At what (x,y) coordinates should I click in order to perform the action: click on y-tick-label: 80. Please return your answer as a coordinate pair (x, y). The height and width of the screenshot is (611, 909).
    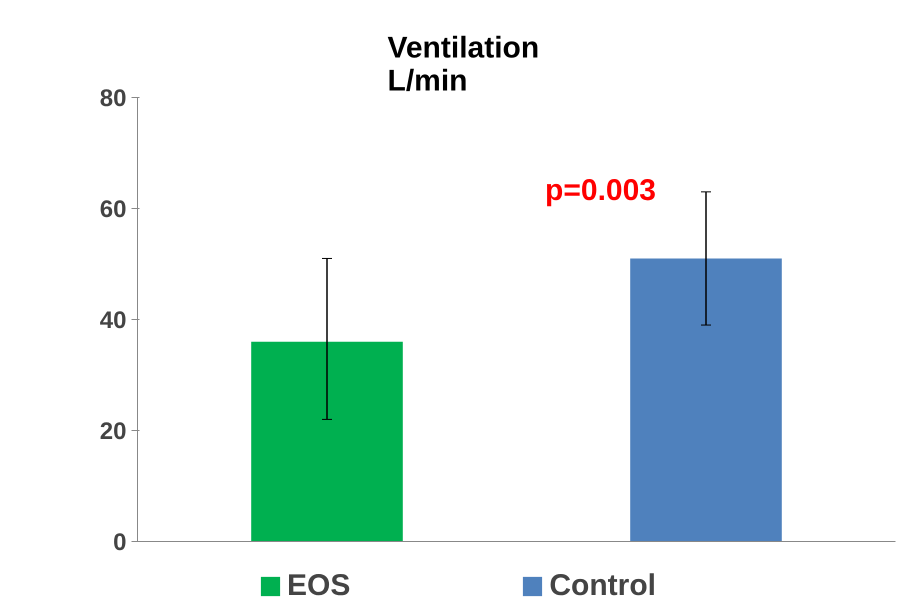
    Looking at the image, I should click on (113, 98).